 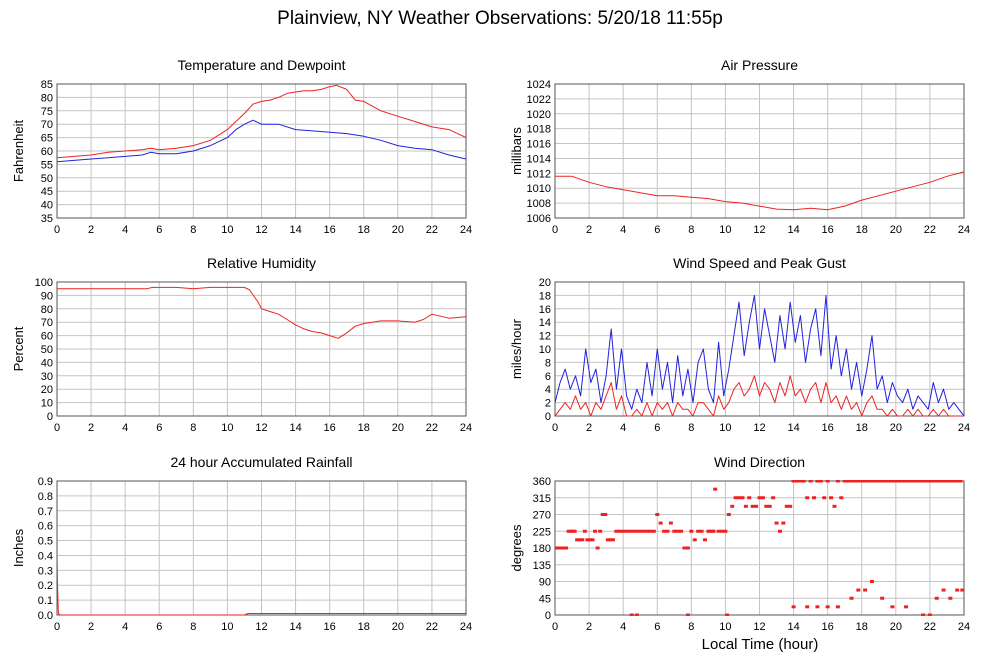 I want to click on chart-title: Relative Humidity, so click(x=261, y=263).